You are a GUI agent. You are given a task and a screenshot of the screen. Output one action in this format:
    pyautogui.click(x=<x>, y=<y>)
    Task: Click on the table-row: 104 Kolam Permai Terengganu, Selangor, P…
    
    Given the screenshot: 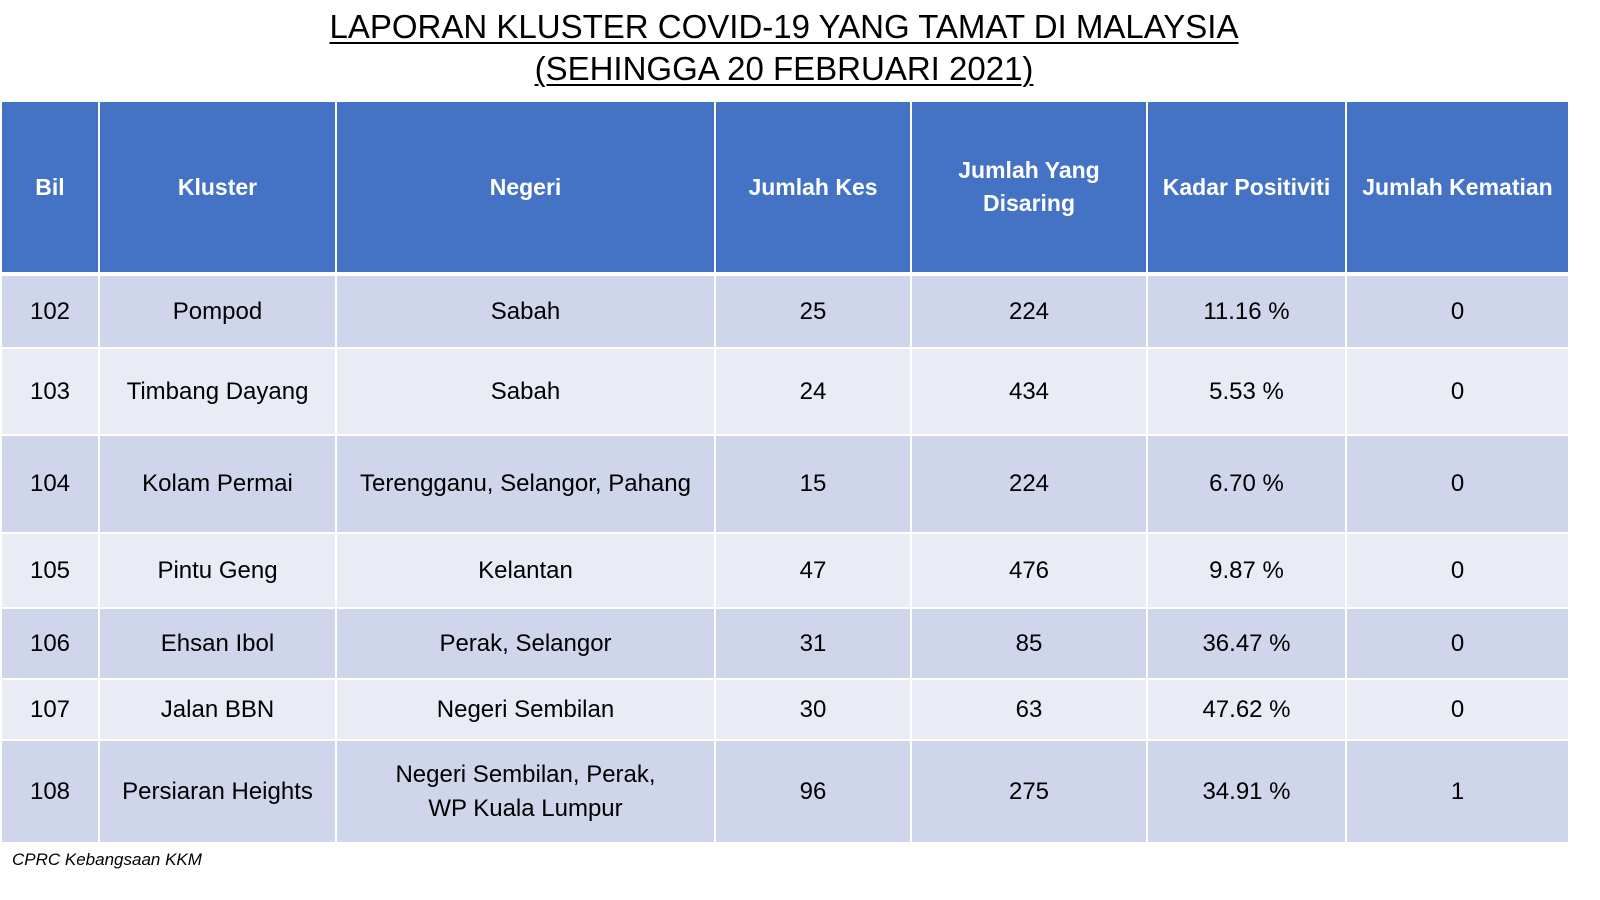 What is the action you would take?
    pyautogui.click(x=785, y=484)
    